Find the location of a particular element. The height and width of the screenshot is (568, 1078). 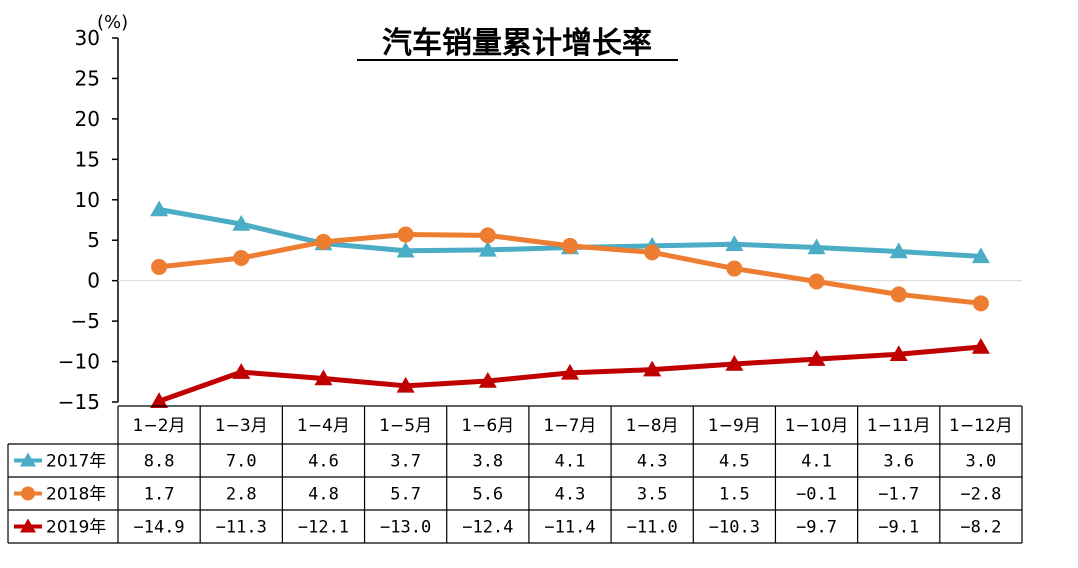

table-cell: −11.0 is located at coordinates (652, 528).